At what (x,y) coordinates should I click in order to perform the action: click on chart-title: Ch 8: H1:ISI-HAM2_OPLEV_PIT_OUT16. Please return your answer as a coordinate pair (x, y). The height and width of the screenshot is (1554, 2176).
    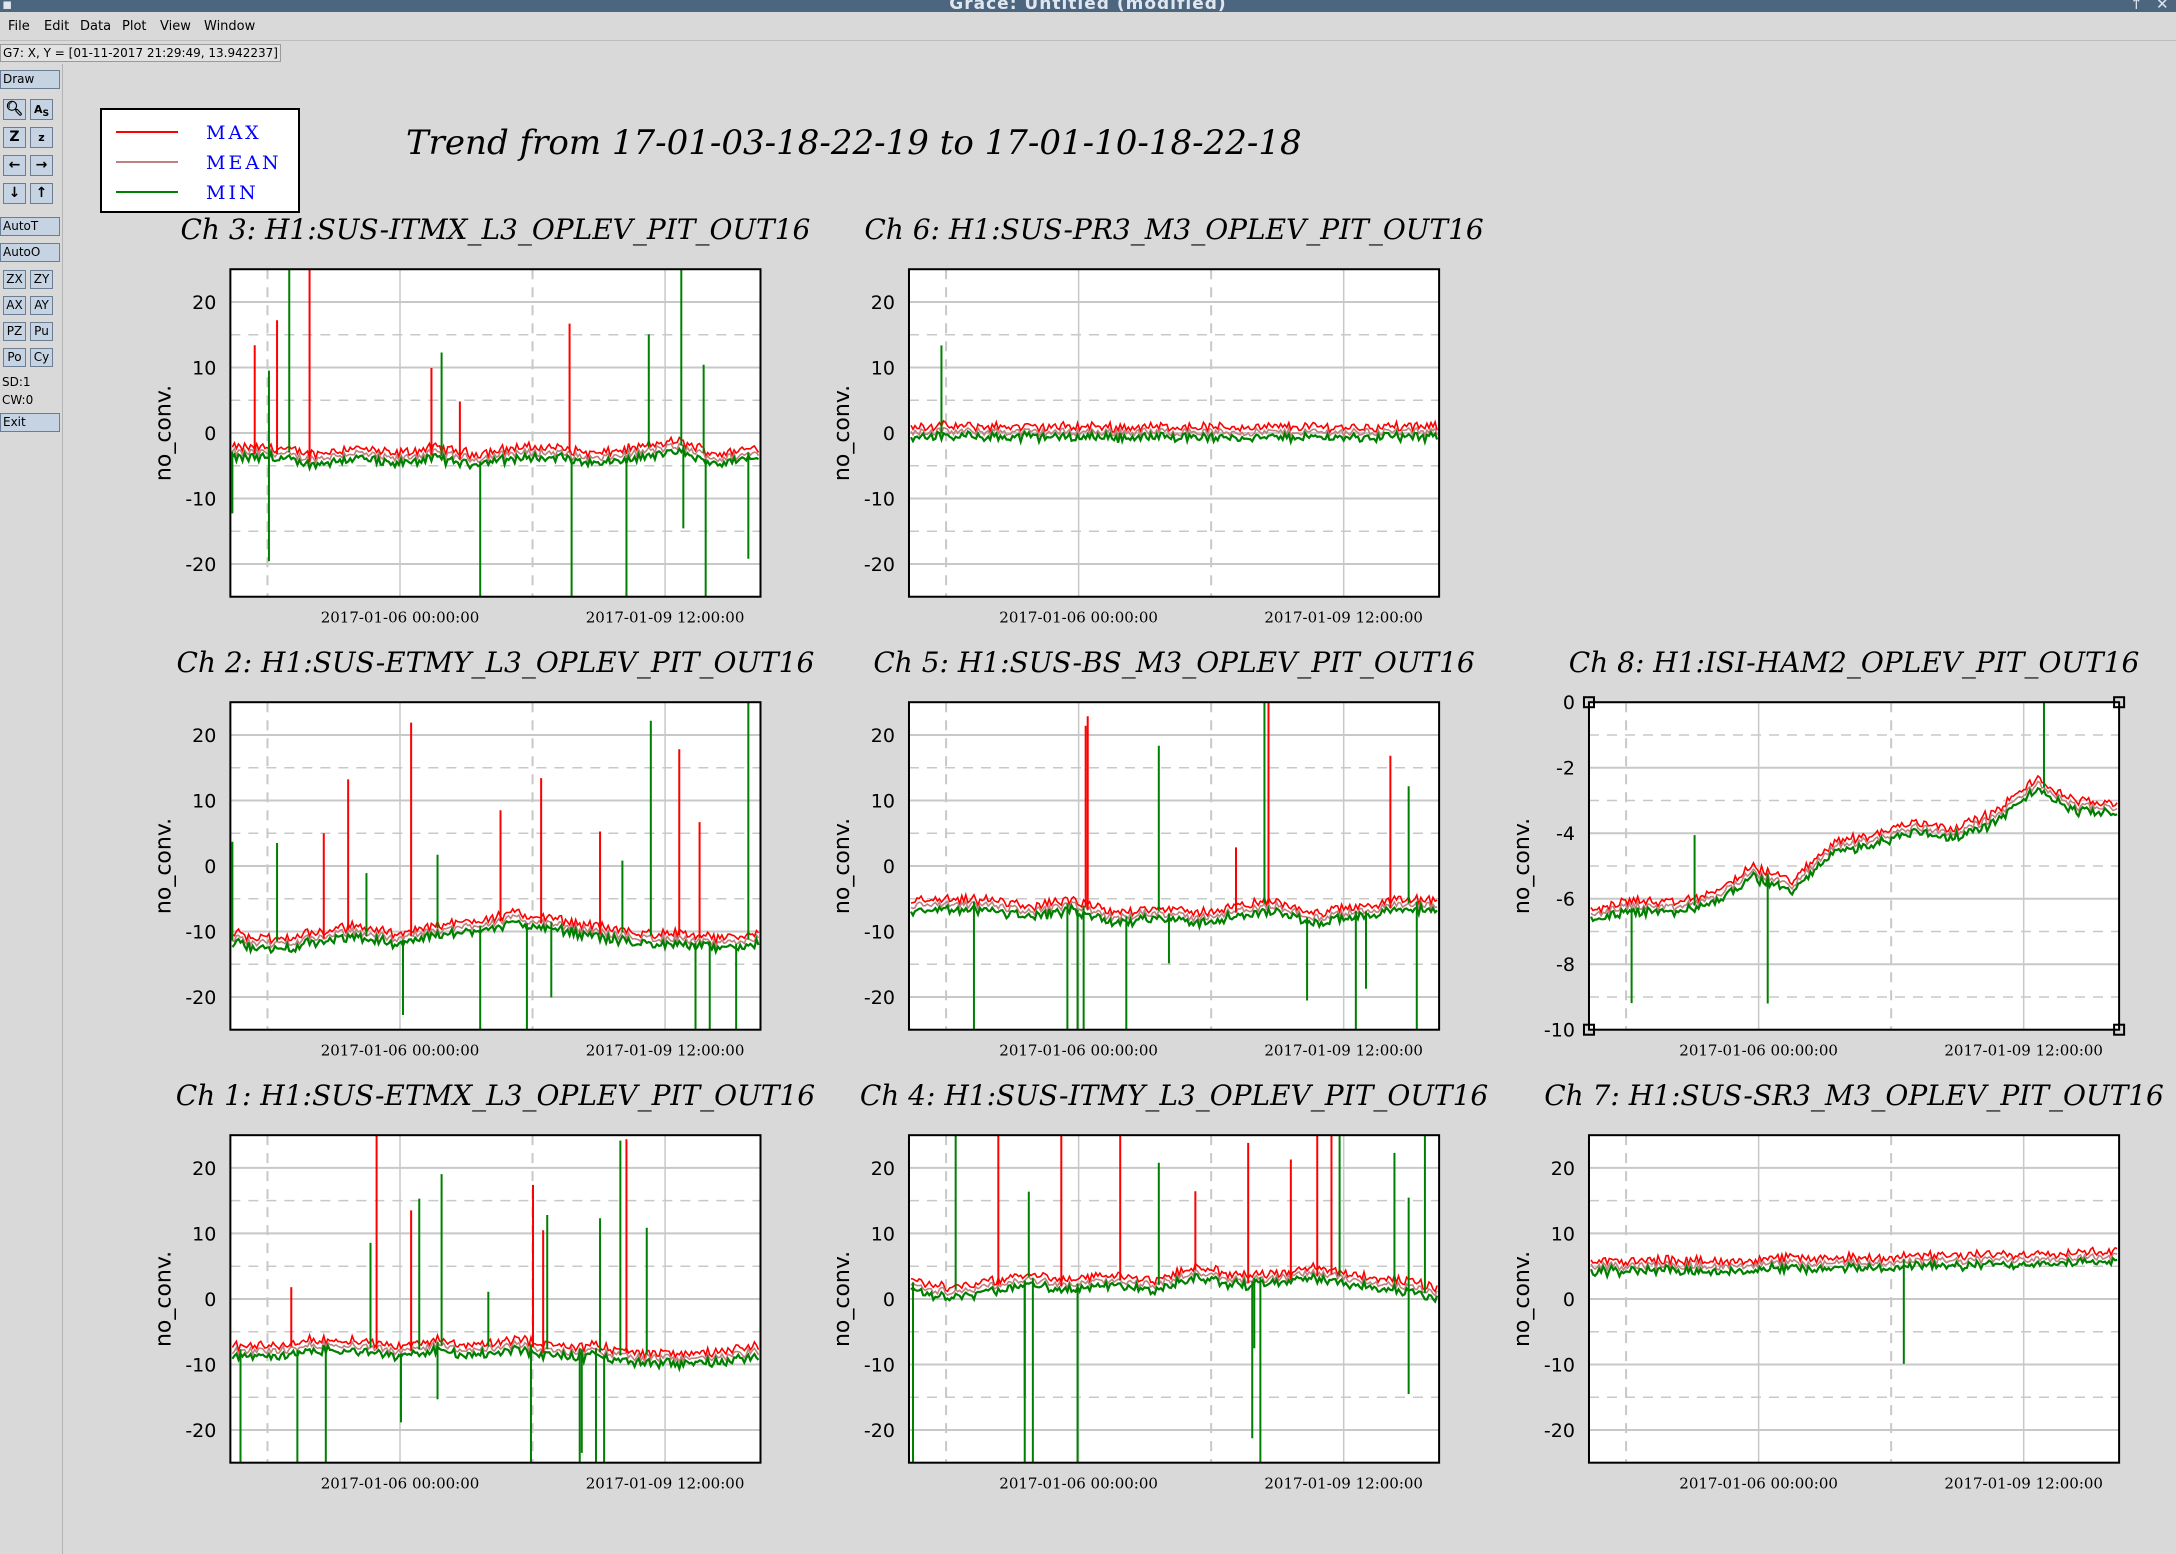
    Looking at the image, I should click on (1854, 662).